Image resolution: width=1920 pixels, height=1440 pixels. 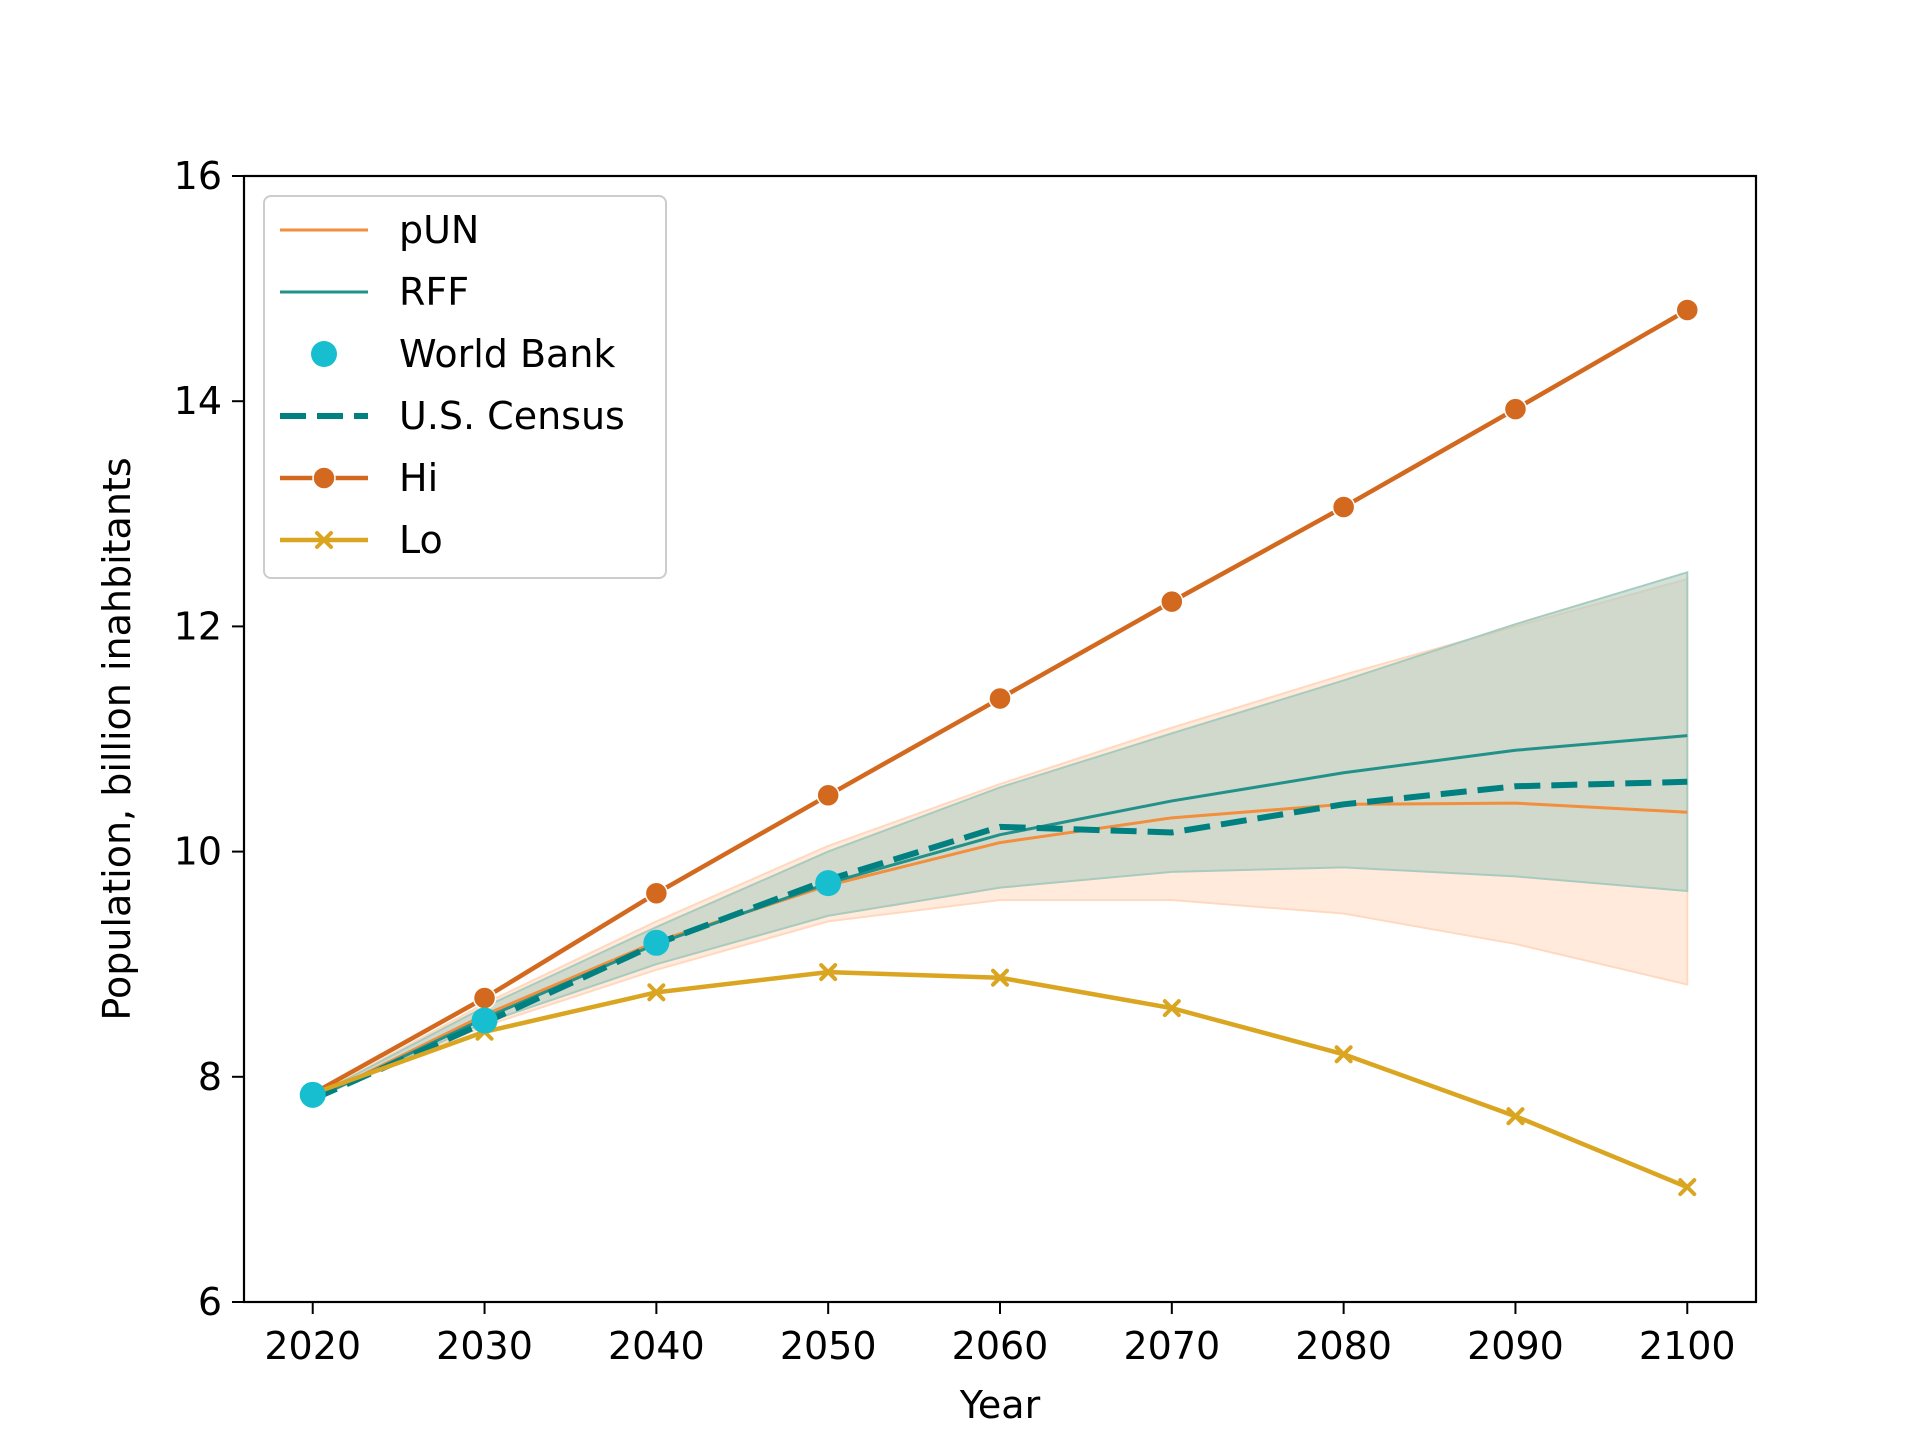 I want to click on legend-hi-marker, so click(x=324, y=478).